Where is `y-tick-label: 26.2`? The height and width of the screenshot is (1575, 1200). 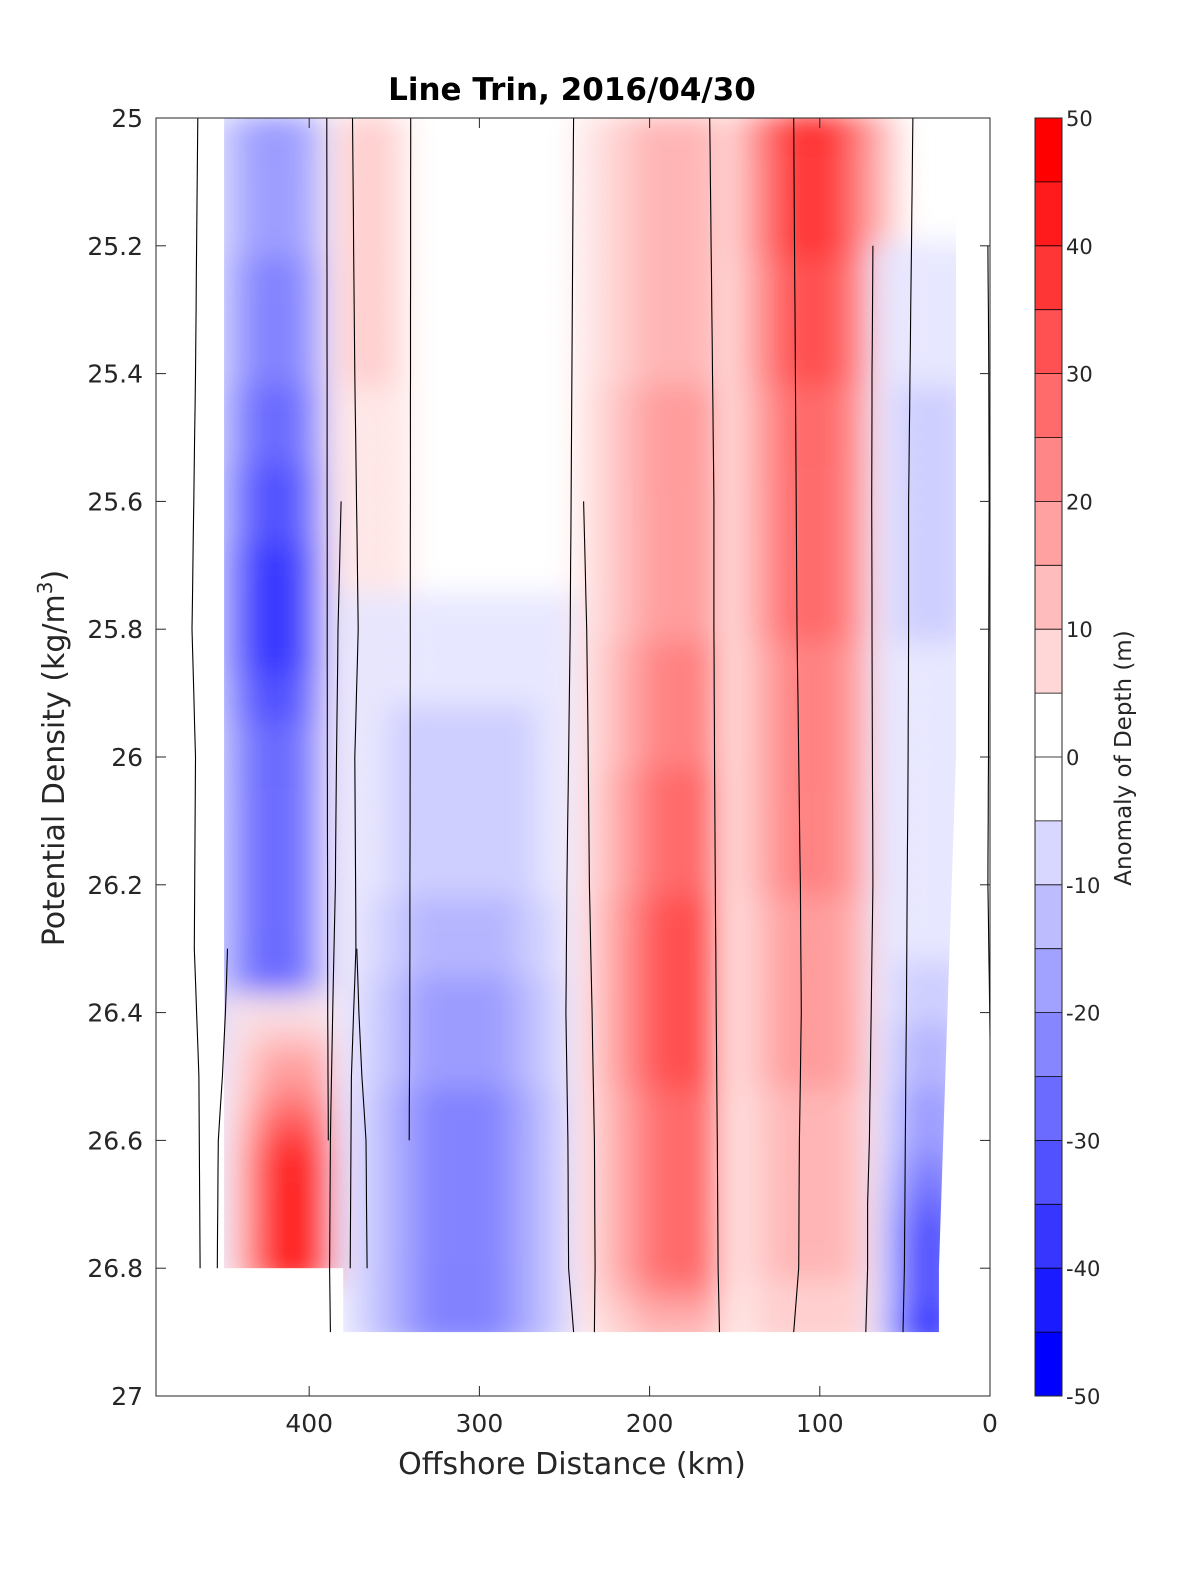 y-tick-label: 26.2 is located at coordinates (115, 885).